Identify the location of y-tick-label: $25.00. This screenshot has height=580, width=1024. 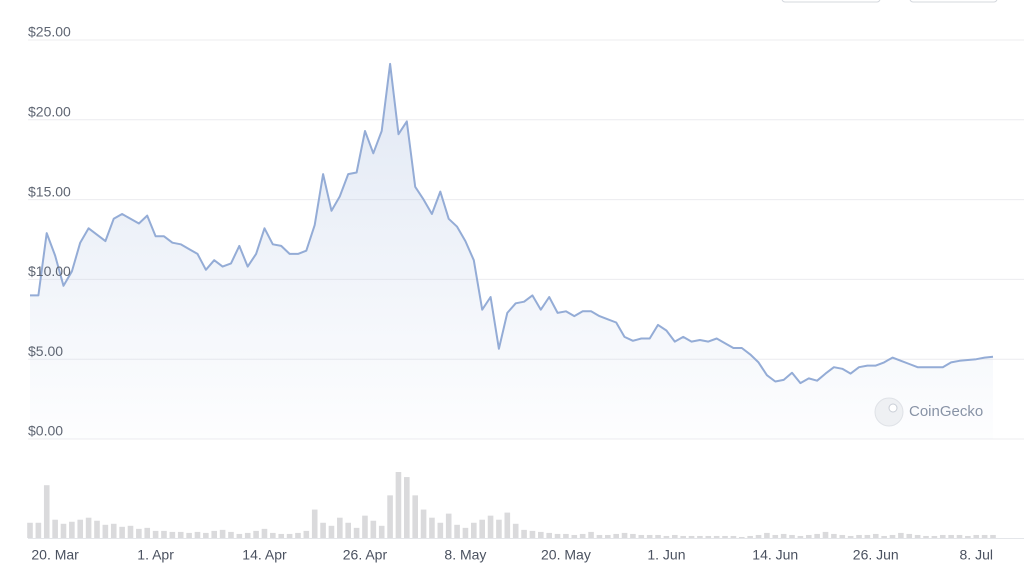
(49, 32).